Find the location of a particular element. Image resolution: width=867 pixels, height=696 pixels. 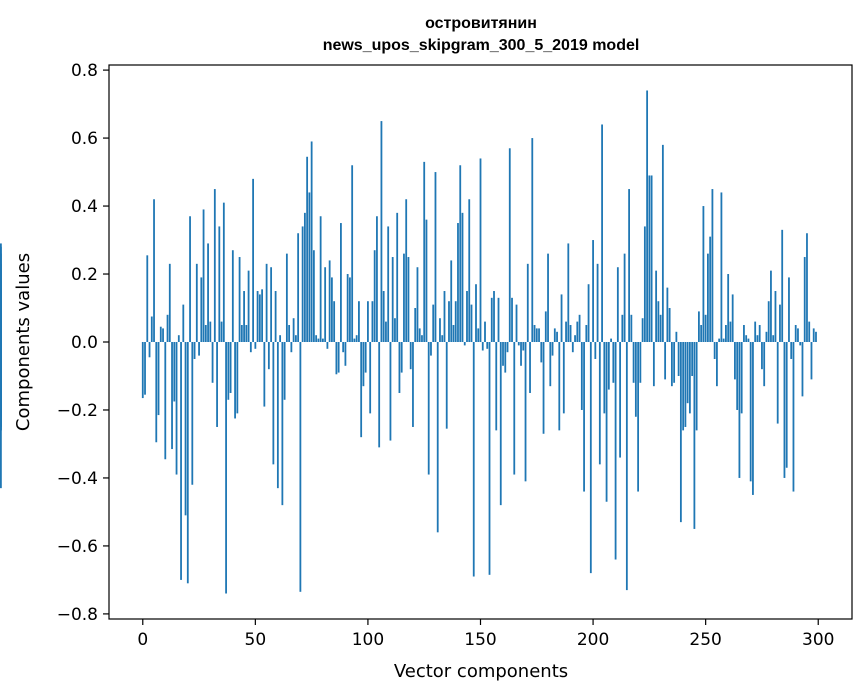

y-tick-label: −0.8 is located at coordinates (77, 615).